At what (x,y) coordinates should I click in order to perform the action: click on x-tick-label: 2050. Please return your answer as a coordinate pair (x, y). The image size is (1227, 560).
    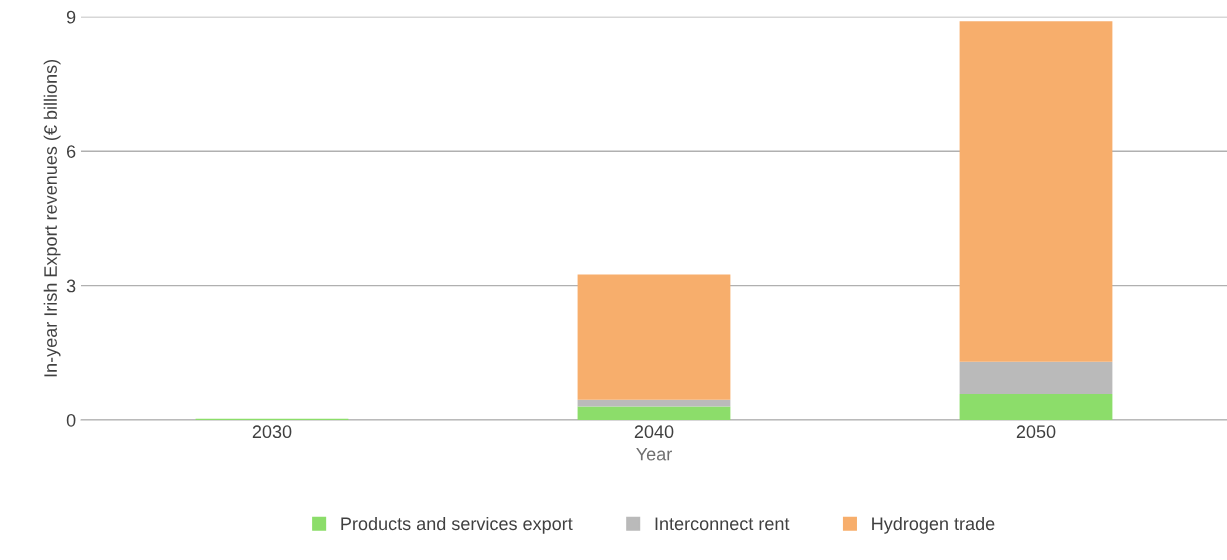
    Looking at the image, I should click on (1036, 432).